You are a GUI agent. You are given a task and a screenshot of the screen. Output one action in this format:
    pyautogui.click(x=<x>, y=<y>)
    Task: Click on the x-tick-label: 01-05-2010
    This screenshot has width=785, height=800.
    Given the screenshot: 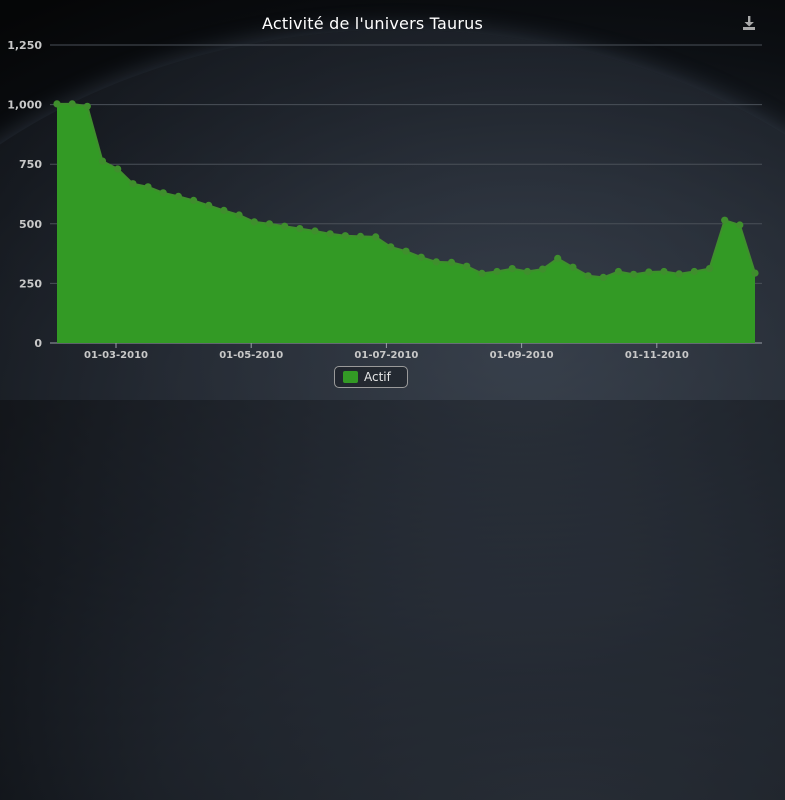 What is the action you would take?
    pyautogui.click(x=251, y=355)
    